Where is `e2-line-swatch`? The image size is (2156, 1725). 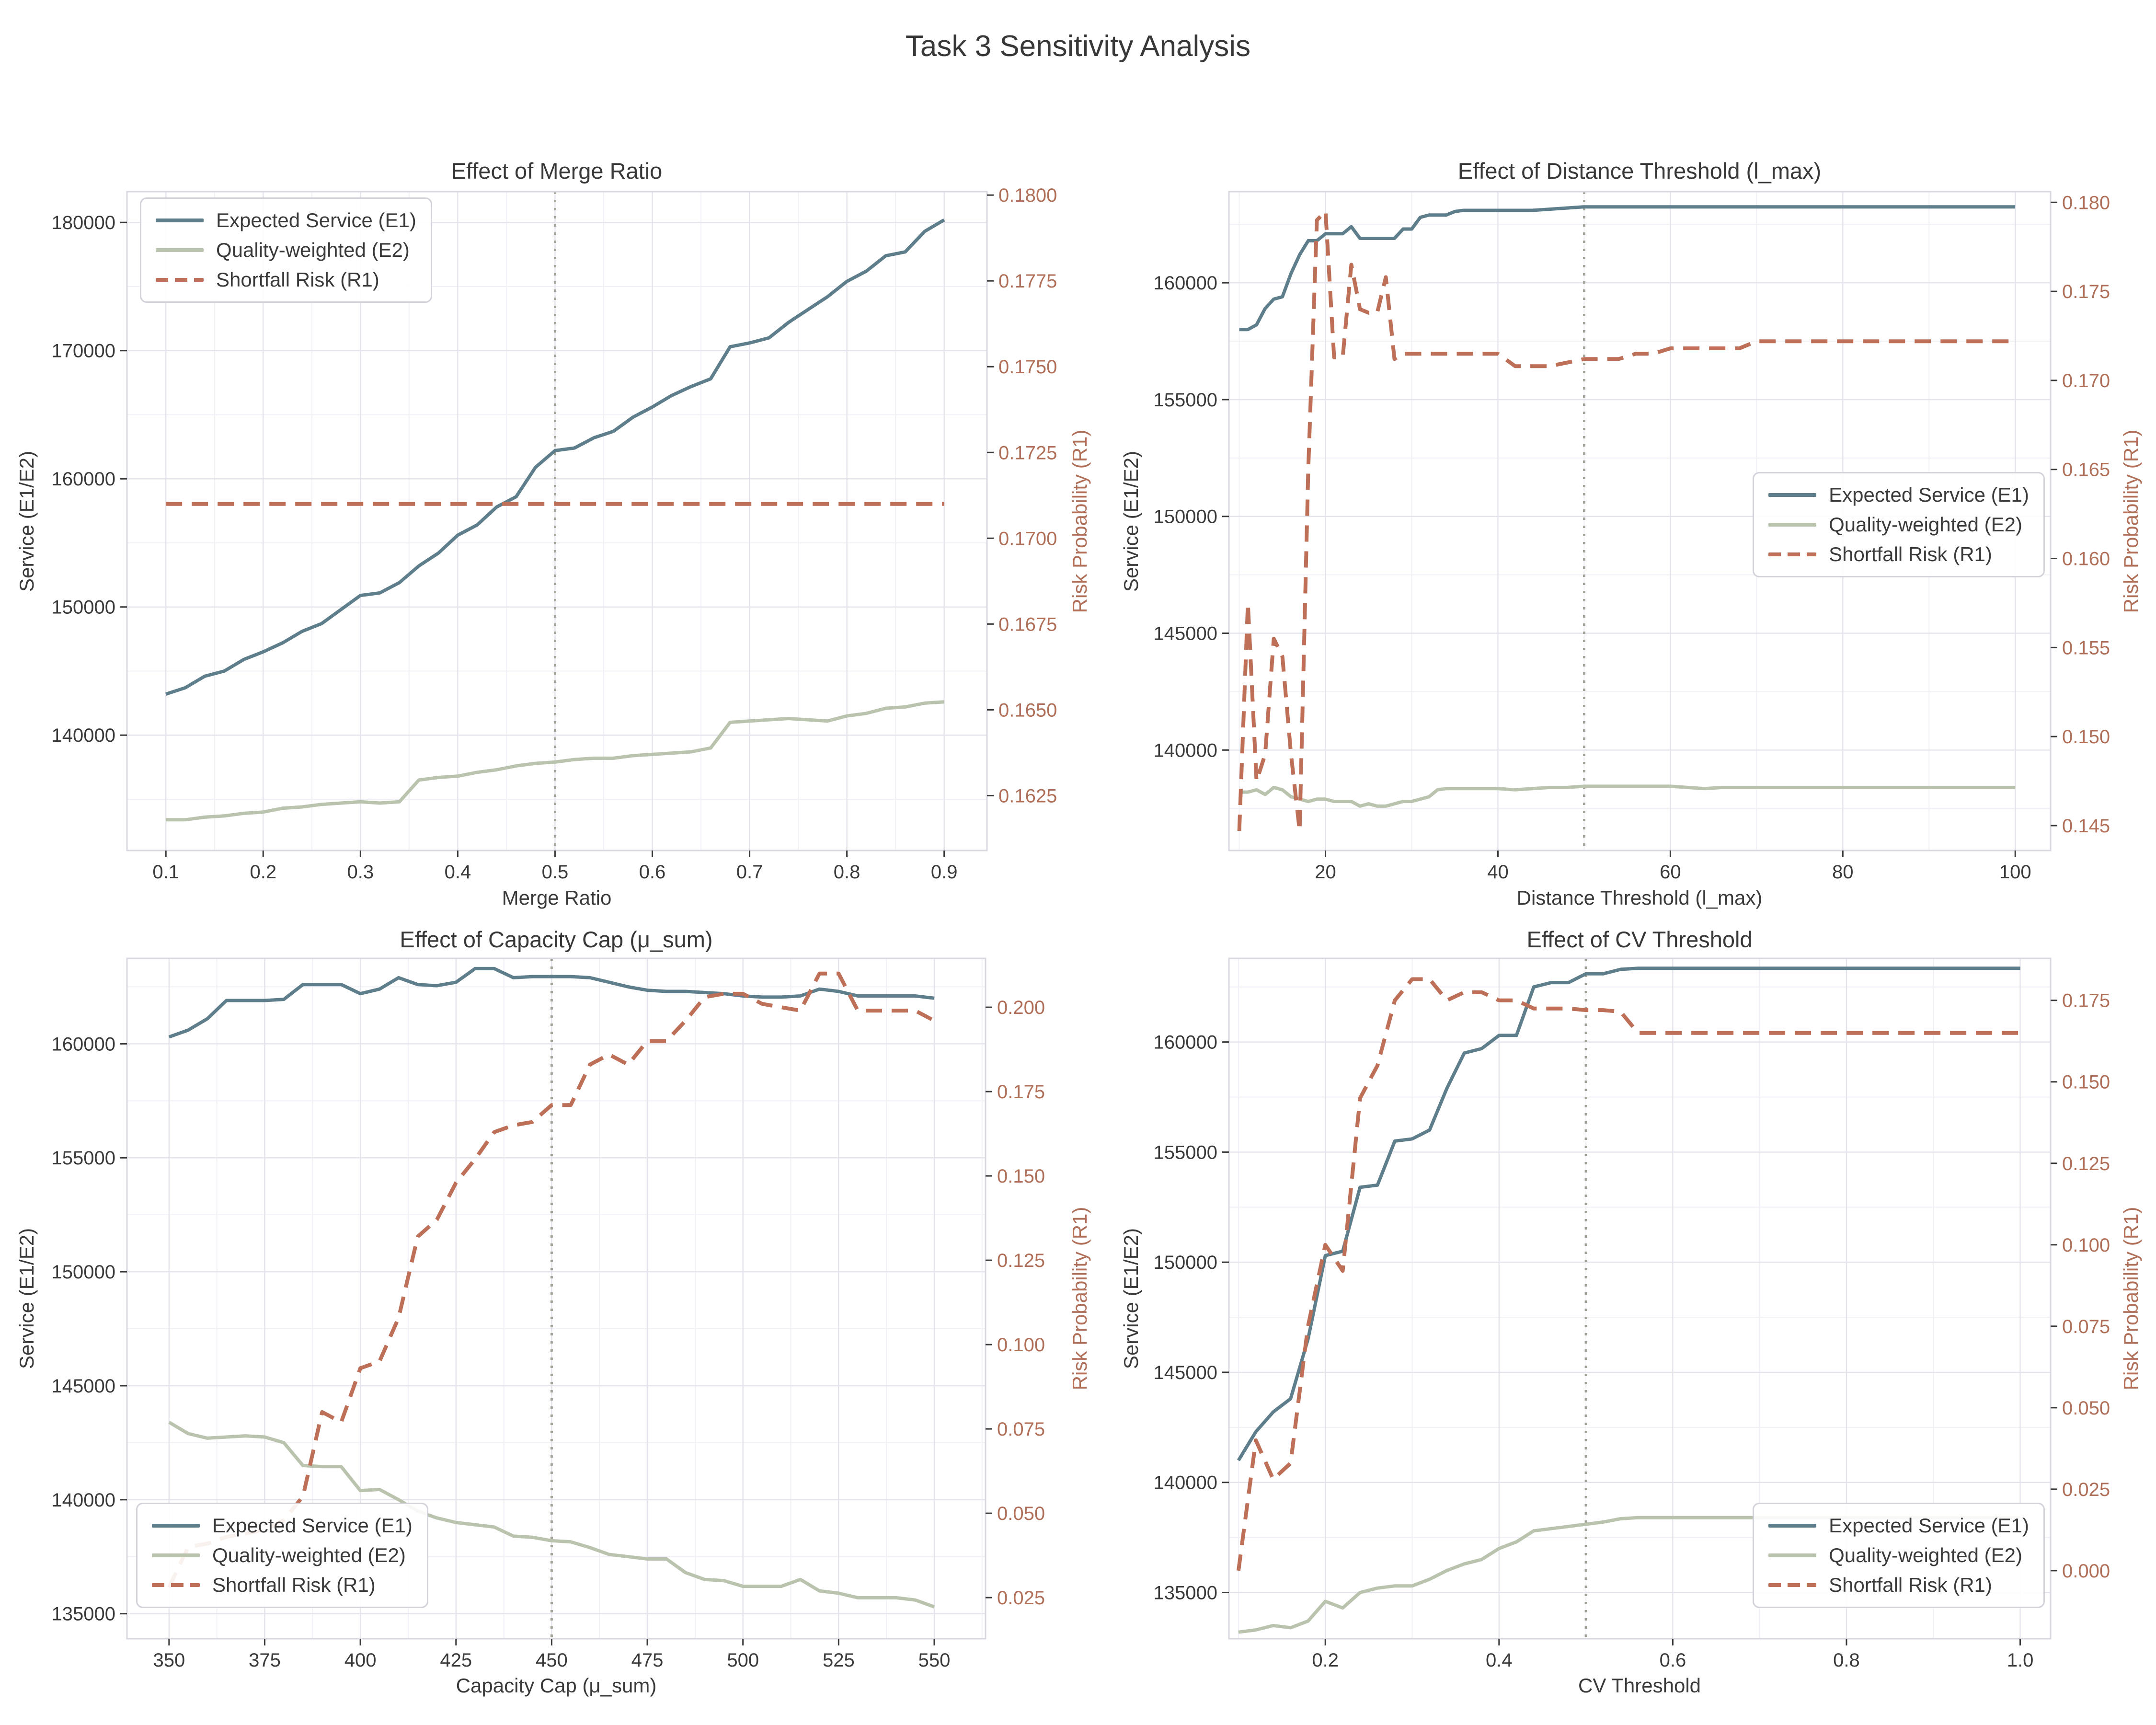
e2-line-swatch is located at coordinates (1792, 525).